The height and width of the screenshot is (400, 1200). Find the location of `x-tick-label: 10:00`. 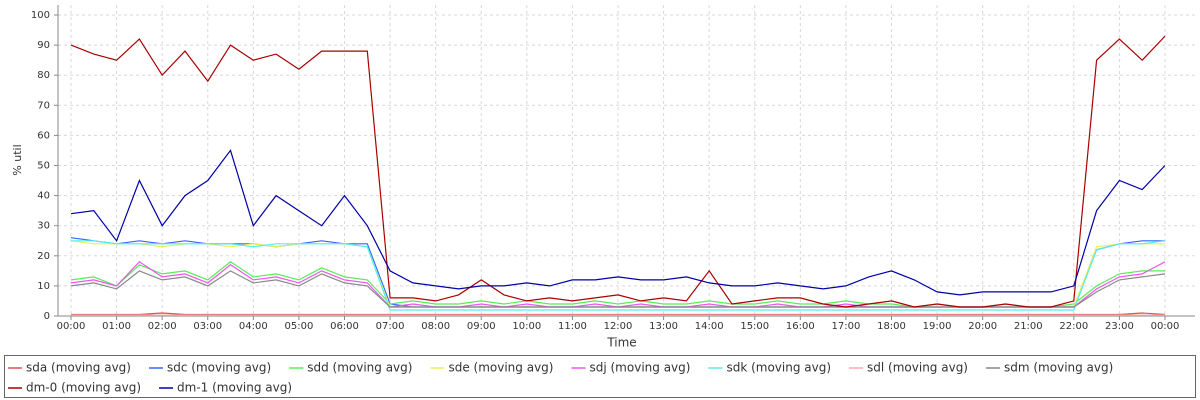

x-tick-label: 10:00 is located at coordinates (526, 326).